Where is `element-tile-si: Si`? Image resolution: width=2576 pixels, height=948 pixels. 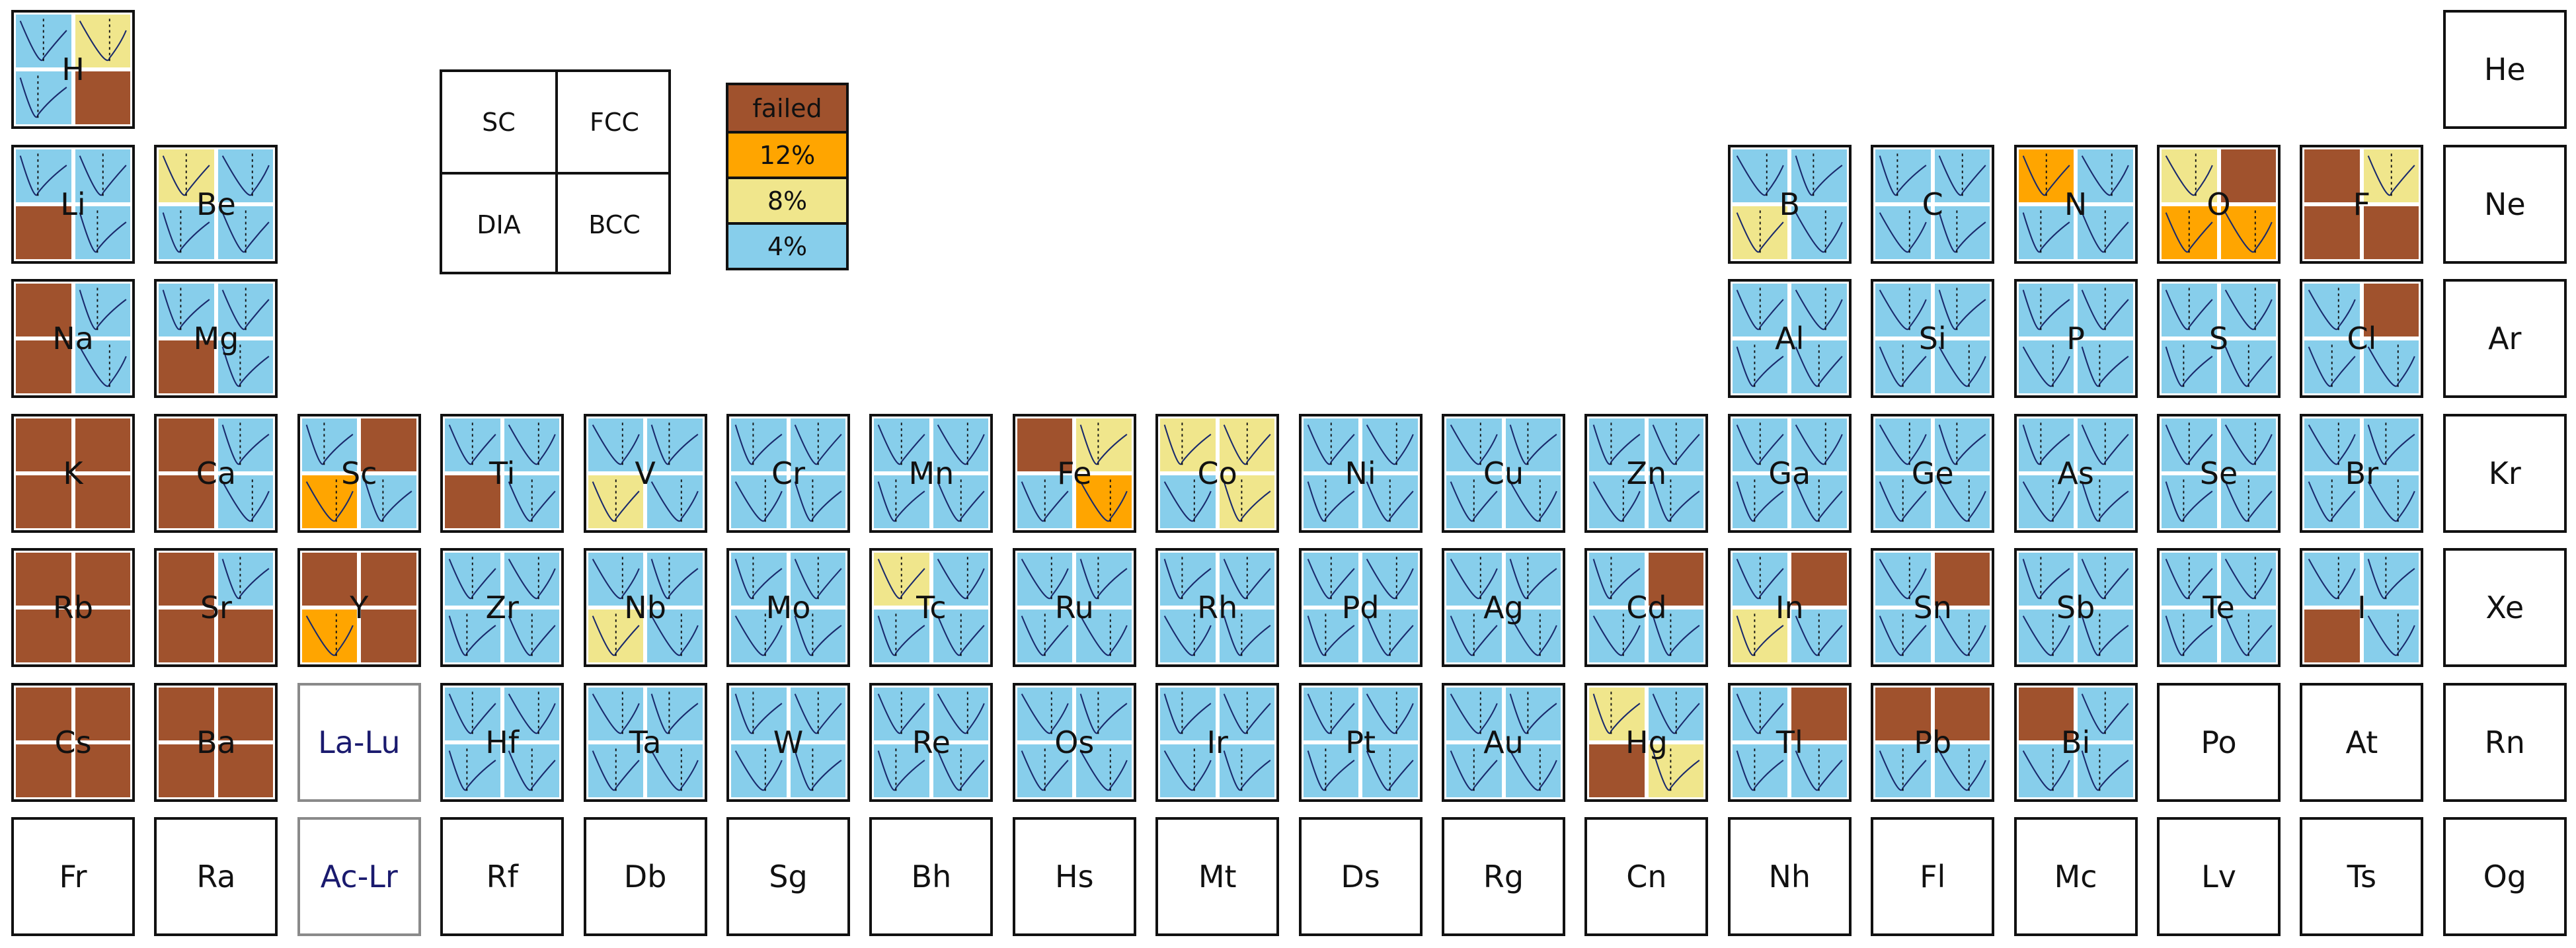 element-tile-si: Si is located at coordinates (1933, 338).